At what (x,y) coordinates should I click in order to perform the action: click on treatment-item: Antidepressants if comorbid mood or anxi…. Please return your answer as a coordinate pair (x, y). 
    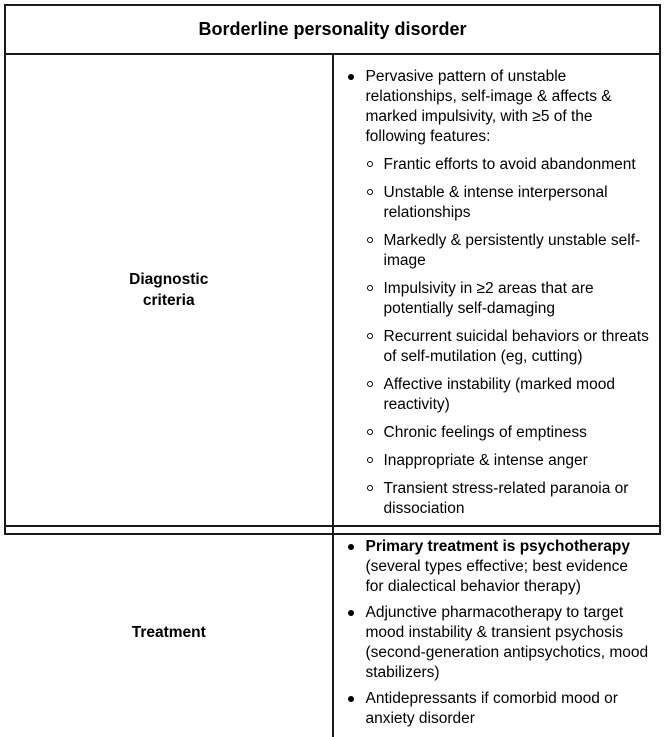
    Looking at the image, I should click on (498, 709).